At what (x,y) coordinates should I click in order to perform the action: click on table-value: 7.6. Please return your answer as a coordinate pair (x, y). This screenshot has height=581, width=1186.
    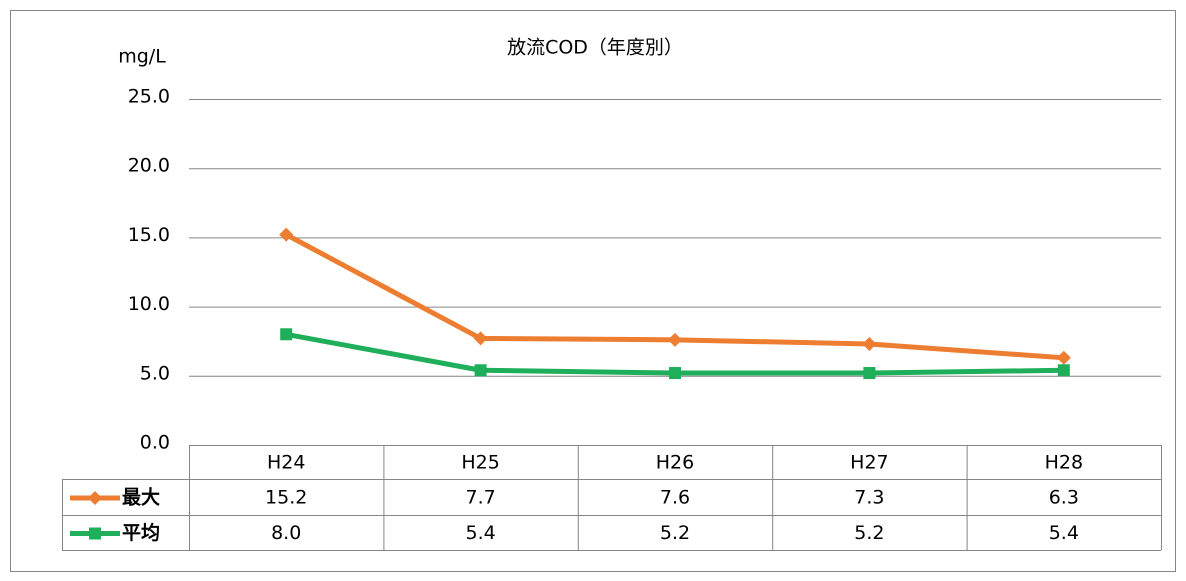
    Looking at the image, I should click on (675, 498).